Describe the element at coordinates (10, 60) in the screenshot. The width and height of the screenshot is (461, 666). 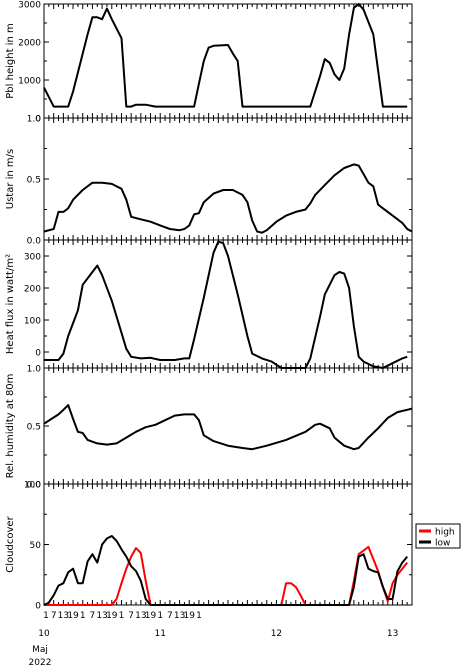
I see `y-axis-label: Pbl height in m` at that location.